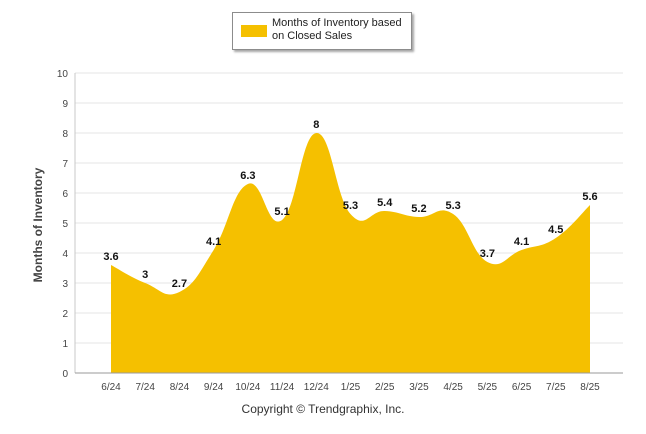 This screenshot has width=646, height=434. I want to click on copyright-text: Copyright © Trendgraphix, Inc., so click(323, 409).